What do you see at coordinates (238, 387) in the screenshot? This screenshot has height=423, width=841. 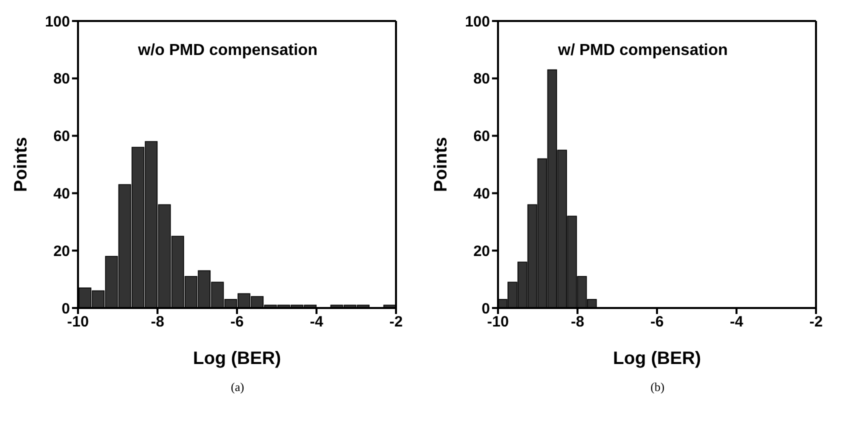 I see `text: (a)` at bounding box center [238, 387].